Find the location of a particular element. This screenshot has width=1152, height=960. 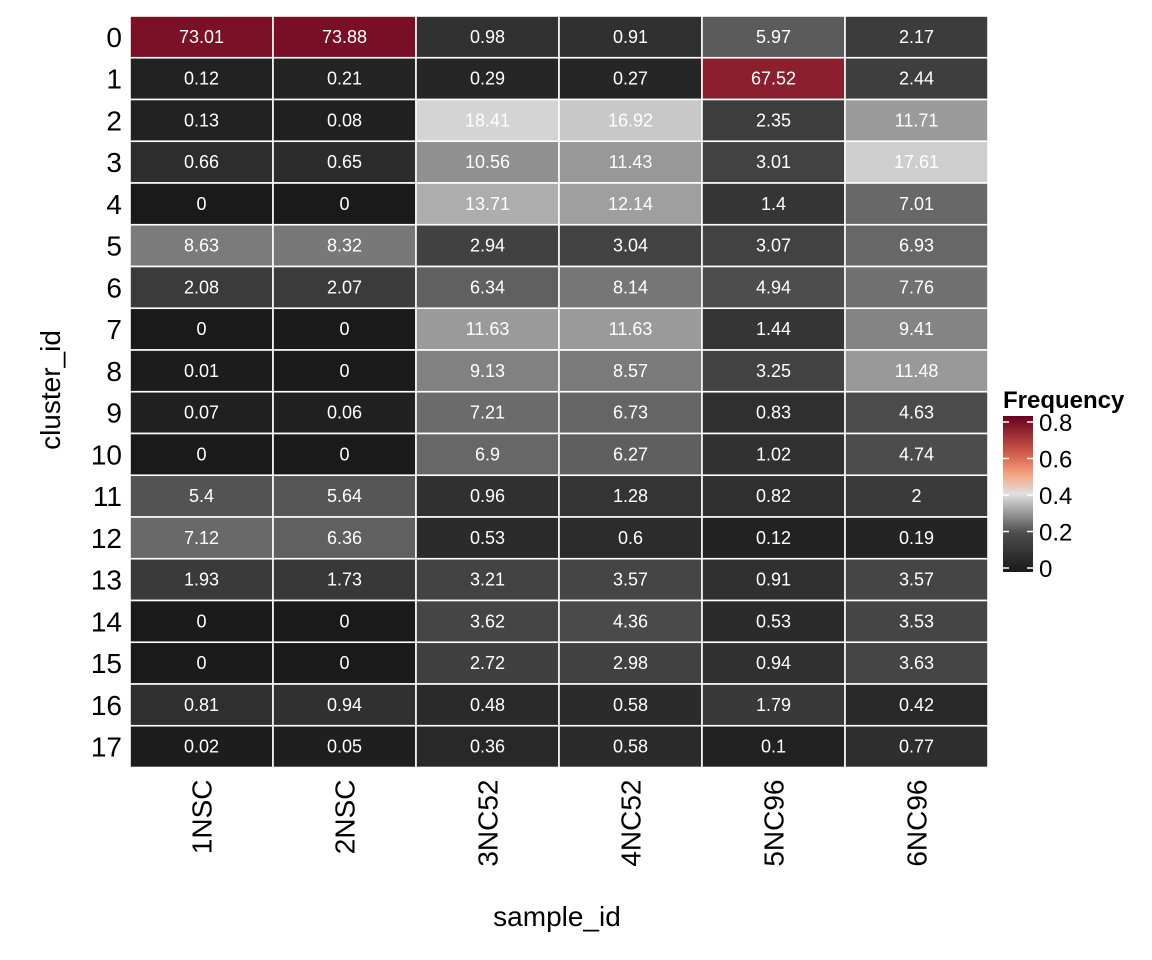

y-tick-label: 3 is located at coordinates (114, 162).